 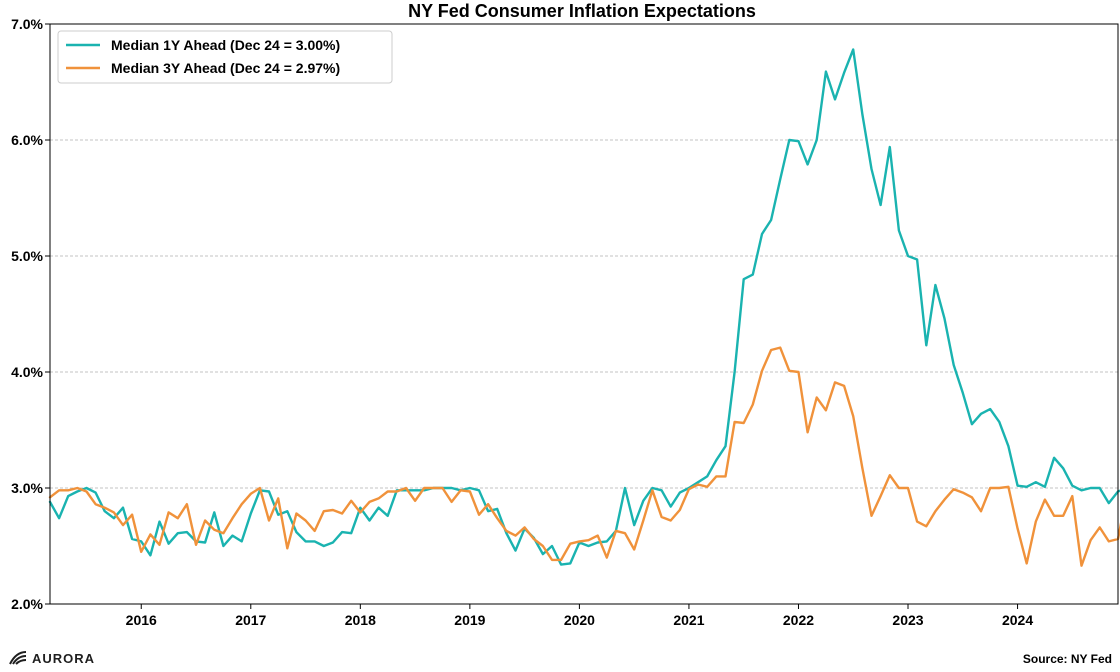 What do you see at coordinates (579, 620) in the screenshot?
I see `x-tick-label: 2020` at bounding box center [579, 620].